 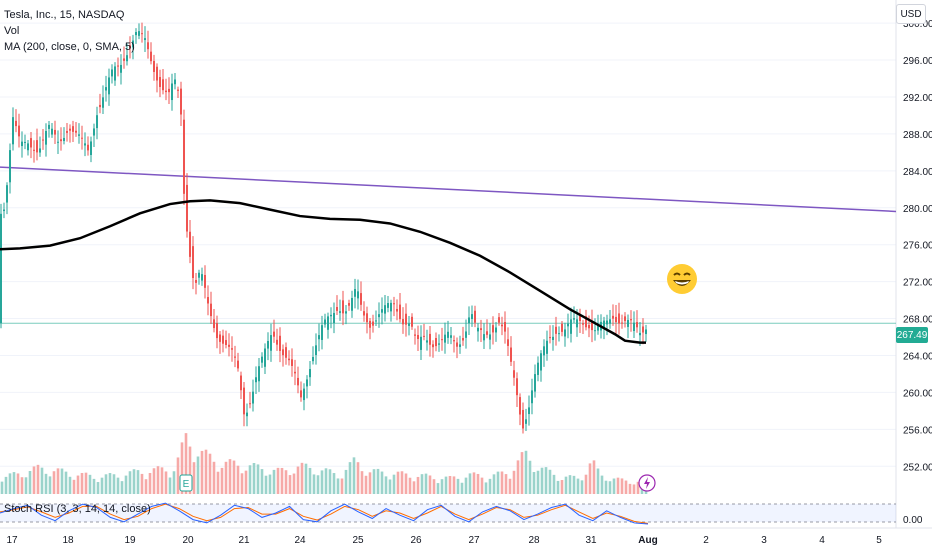 What do you see at coordinates (911, 14) in the screenshot?
I see `currency-button: USD` at bounding box center [911, 14].